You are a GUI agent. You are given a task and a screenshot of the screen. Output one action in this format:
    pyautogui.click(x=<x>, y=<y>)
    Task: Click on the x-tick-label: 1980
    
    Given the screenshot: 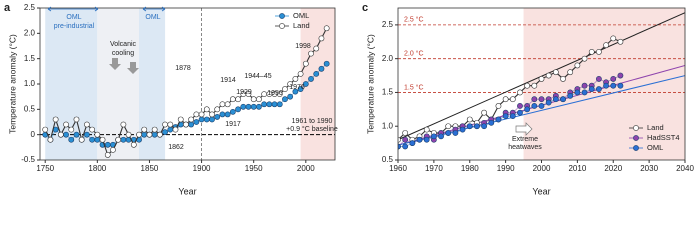 What is the action you would take?
    pyautogui.click(x=470, y=168)
    